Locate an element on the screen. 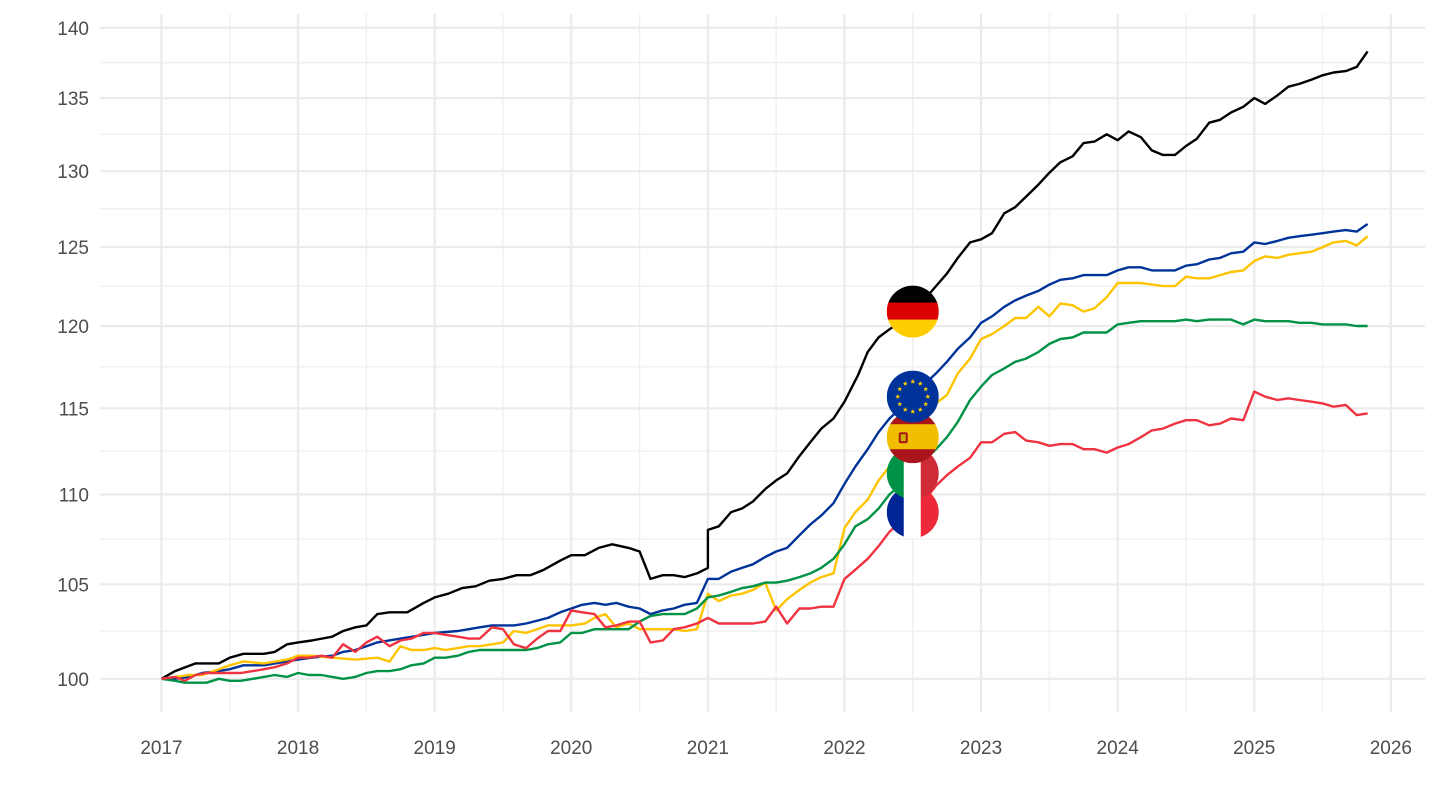 This screenshot has height=810, width=1440. x-tick-label: 2023 is located at coordinates (981, 748).